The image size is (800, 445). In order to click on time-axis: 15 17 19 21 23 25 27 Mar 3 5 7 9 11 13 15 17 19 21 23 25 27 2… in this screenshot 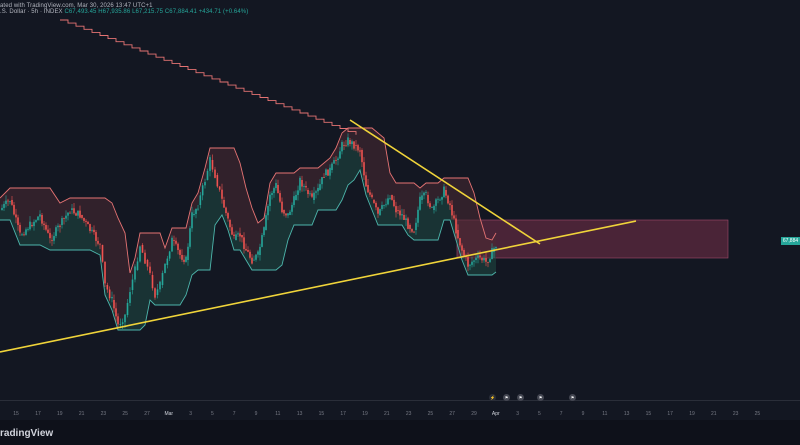, I will do `click(400, 410)`.